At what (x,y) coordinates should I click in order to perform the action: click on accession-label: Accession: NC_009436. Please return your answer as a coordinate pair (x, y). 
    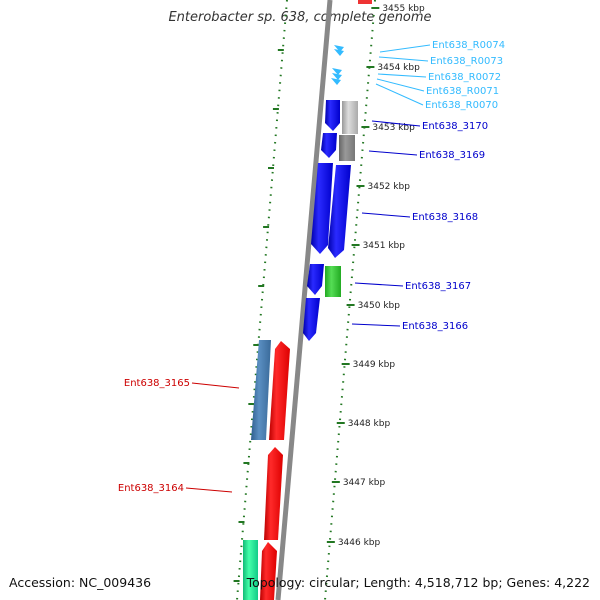
    Looking at the image, I should click on (80, 582).